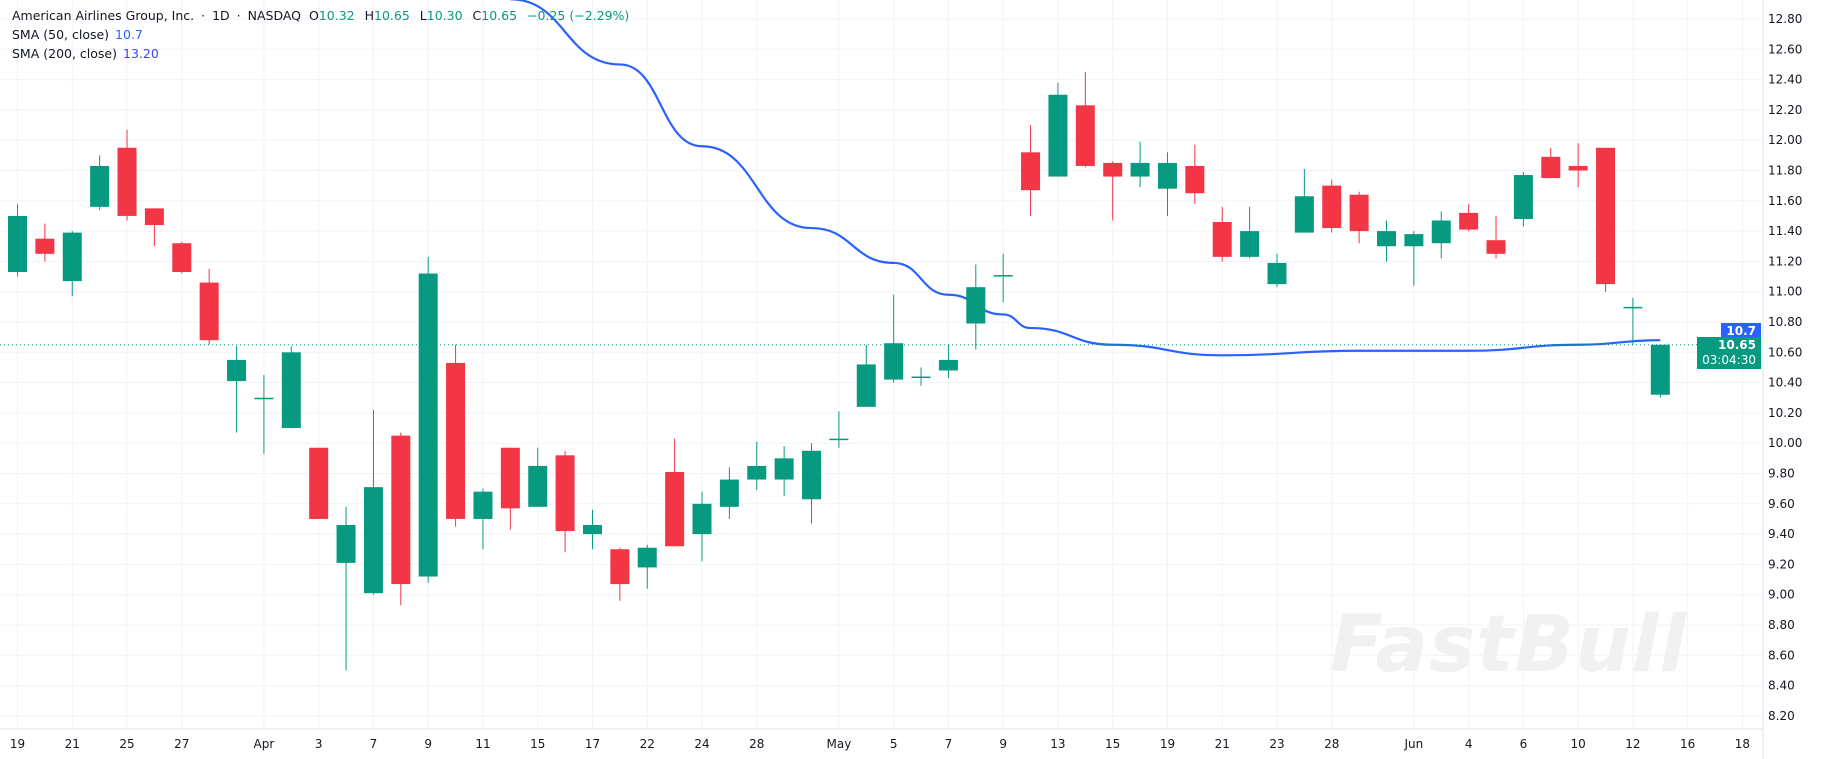  Describe the element at coordinates (141, 53) in the screenshot. I see `sma200-value: 13.20` at that location.